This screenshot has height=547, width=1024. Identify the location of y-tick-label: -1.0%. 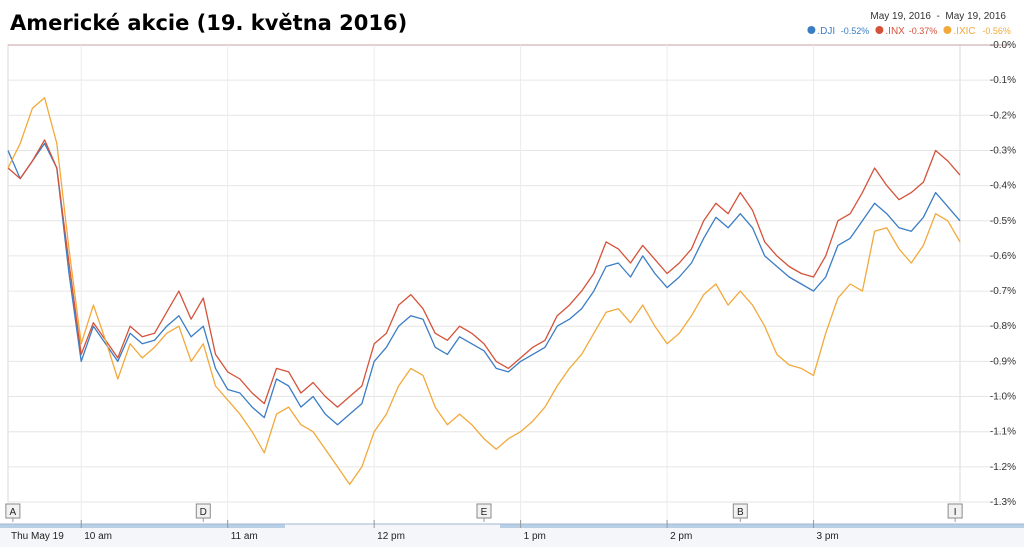
(1003, 397).